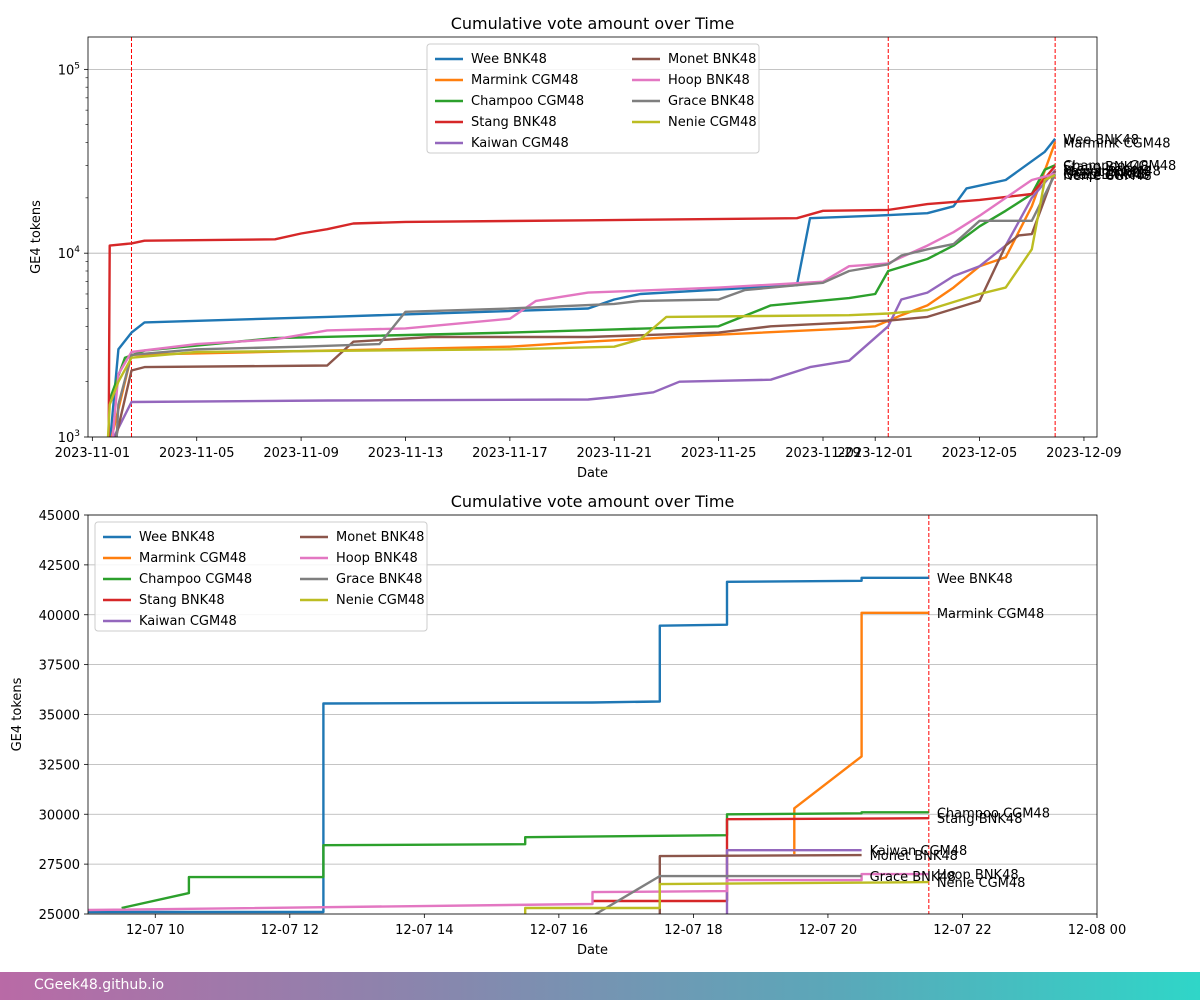 The height and width of the screenshot is (1000, 1200). I want to click on y-tick-label: 45000, so click(59, 516).